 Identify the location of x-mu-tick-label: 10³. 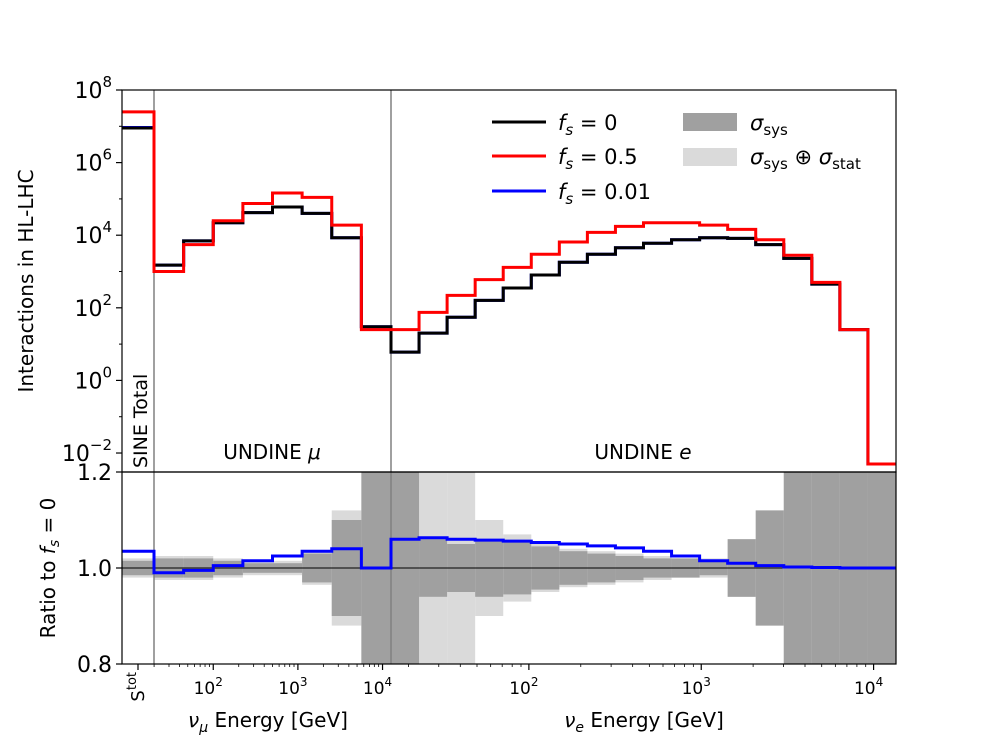
(292, 687).